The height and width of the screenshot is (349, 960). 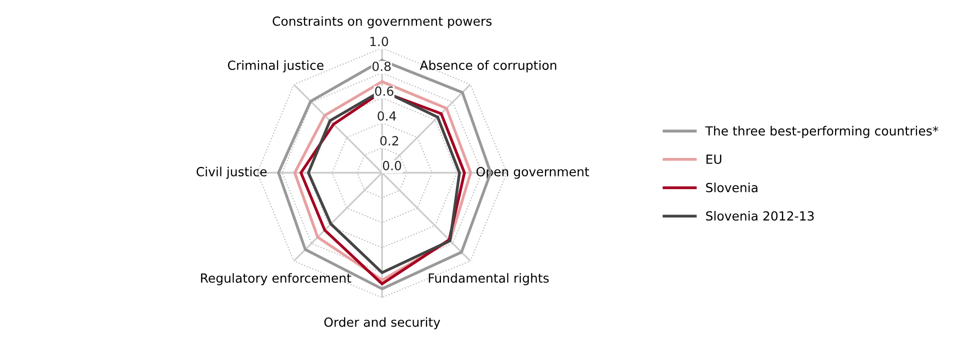 I want to click on y-tick-label: 0.8, so click(x=381, y=67).